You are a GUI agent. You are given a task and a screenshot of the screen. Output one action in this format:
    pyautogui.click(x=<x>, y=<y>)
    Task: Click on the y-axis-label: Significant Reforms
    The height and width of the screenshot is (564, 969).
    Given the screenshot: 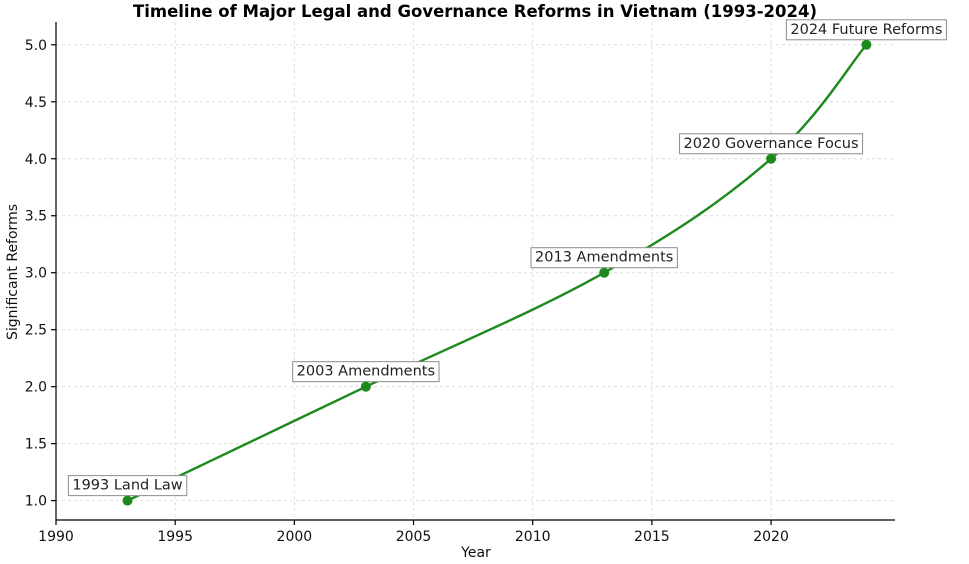 What is the action you would take?
    pyautogui.click(x=13, y=272)
    